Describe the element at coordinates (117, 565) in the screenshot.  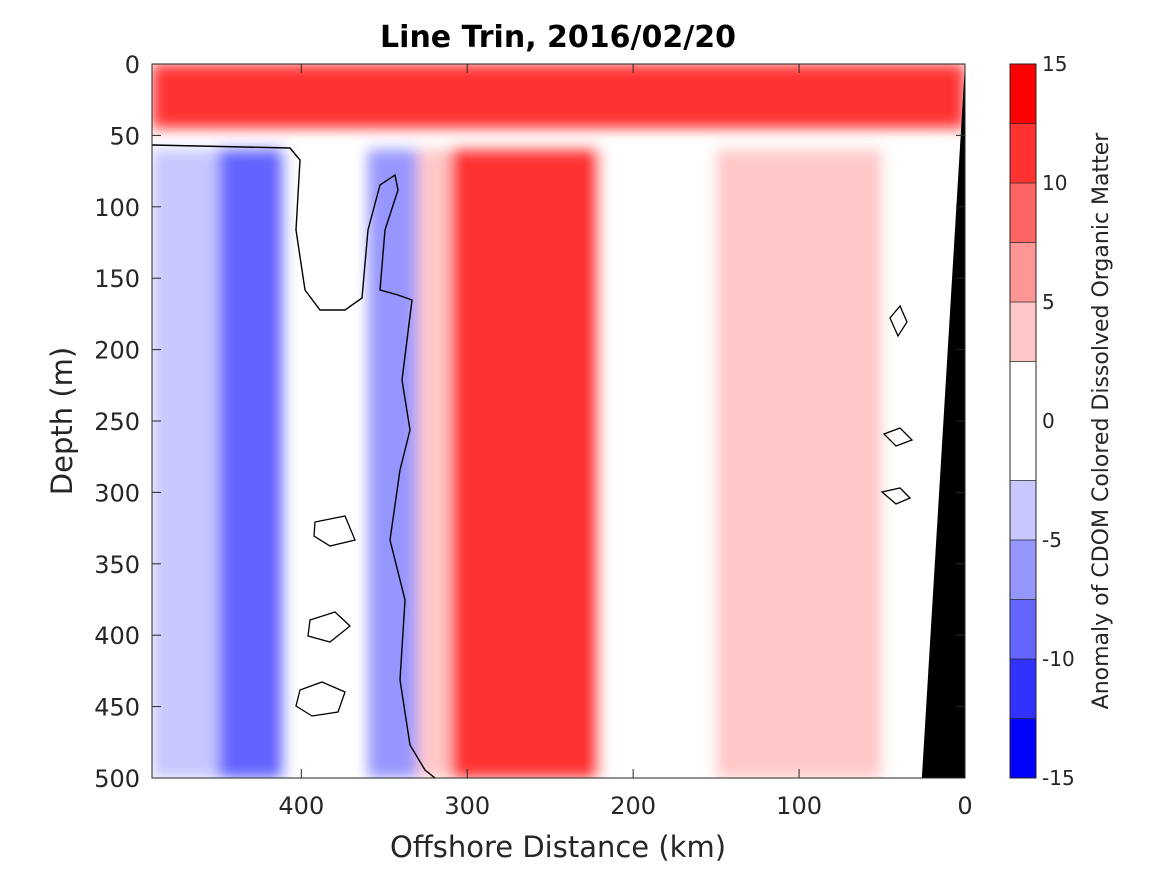
I see `y-tick-label: 350` at that location.